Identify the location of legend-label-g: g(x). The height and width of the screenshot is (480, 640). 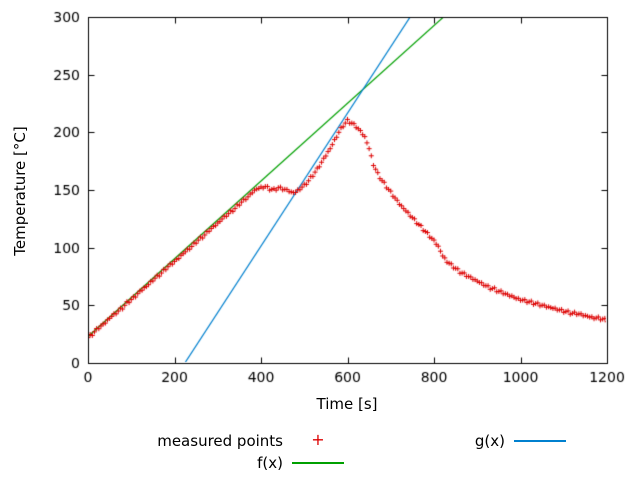
(489, 441).